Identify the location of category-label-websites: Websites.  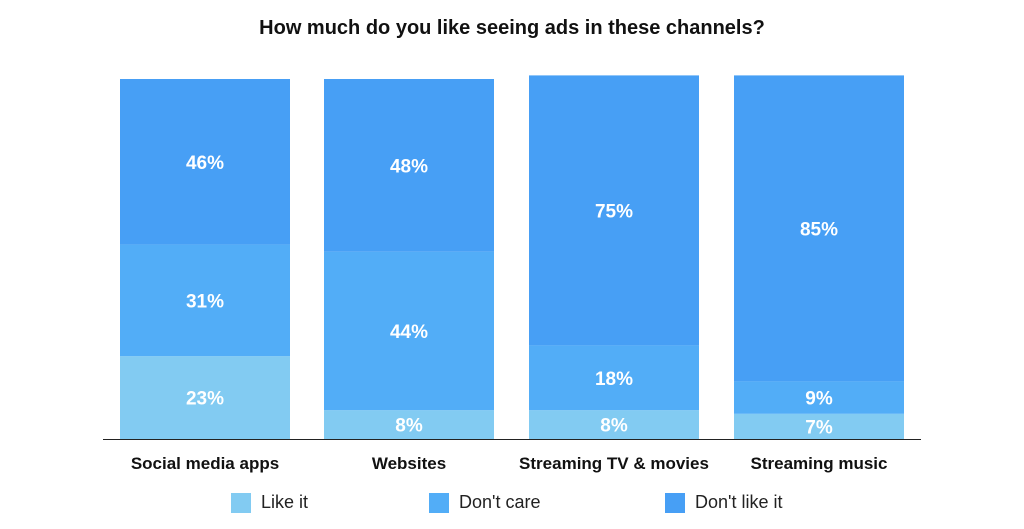
(409, 463).